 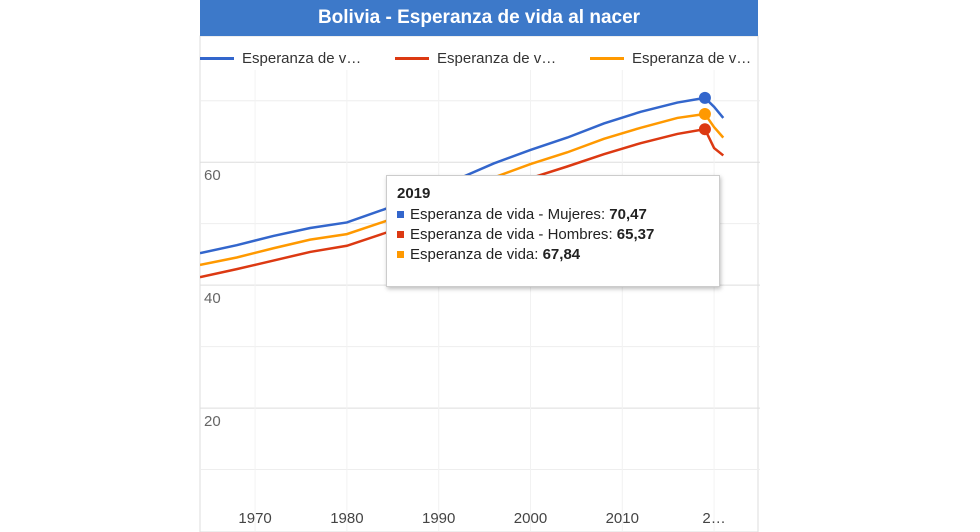 I want to click on tooltip-label: Esperanza de vida - Hombres, so click(x=513, y=234).